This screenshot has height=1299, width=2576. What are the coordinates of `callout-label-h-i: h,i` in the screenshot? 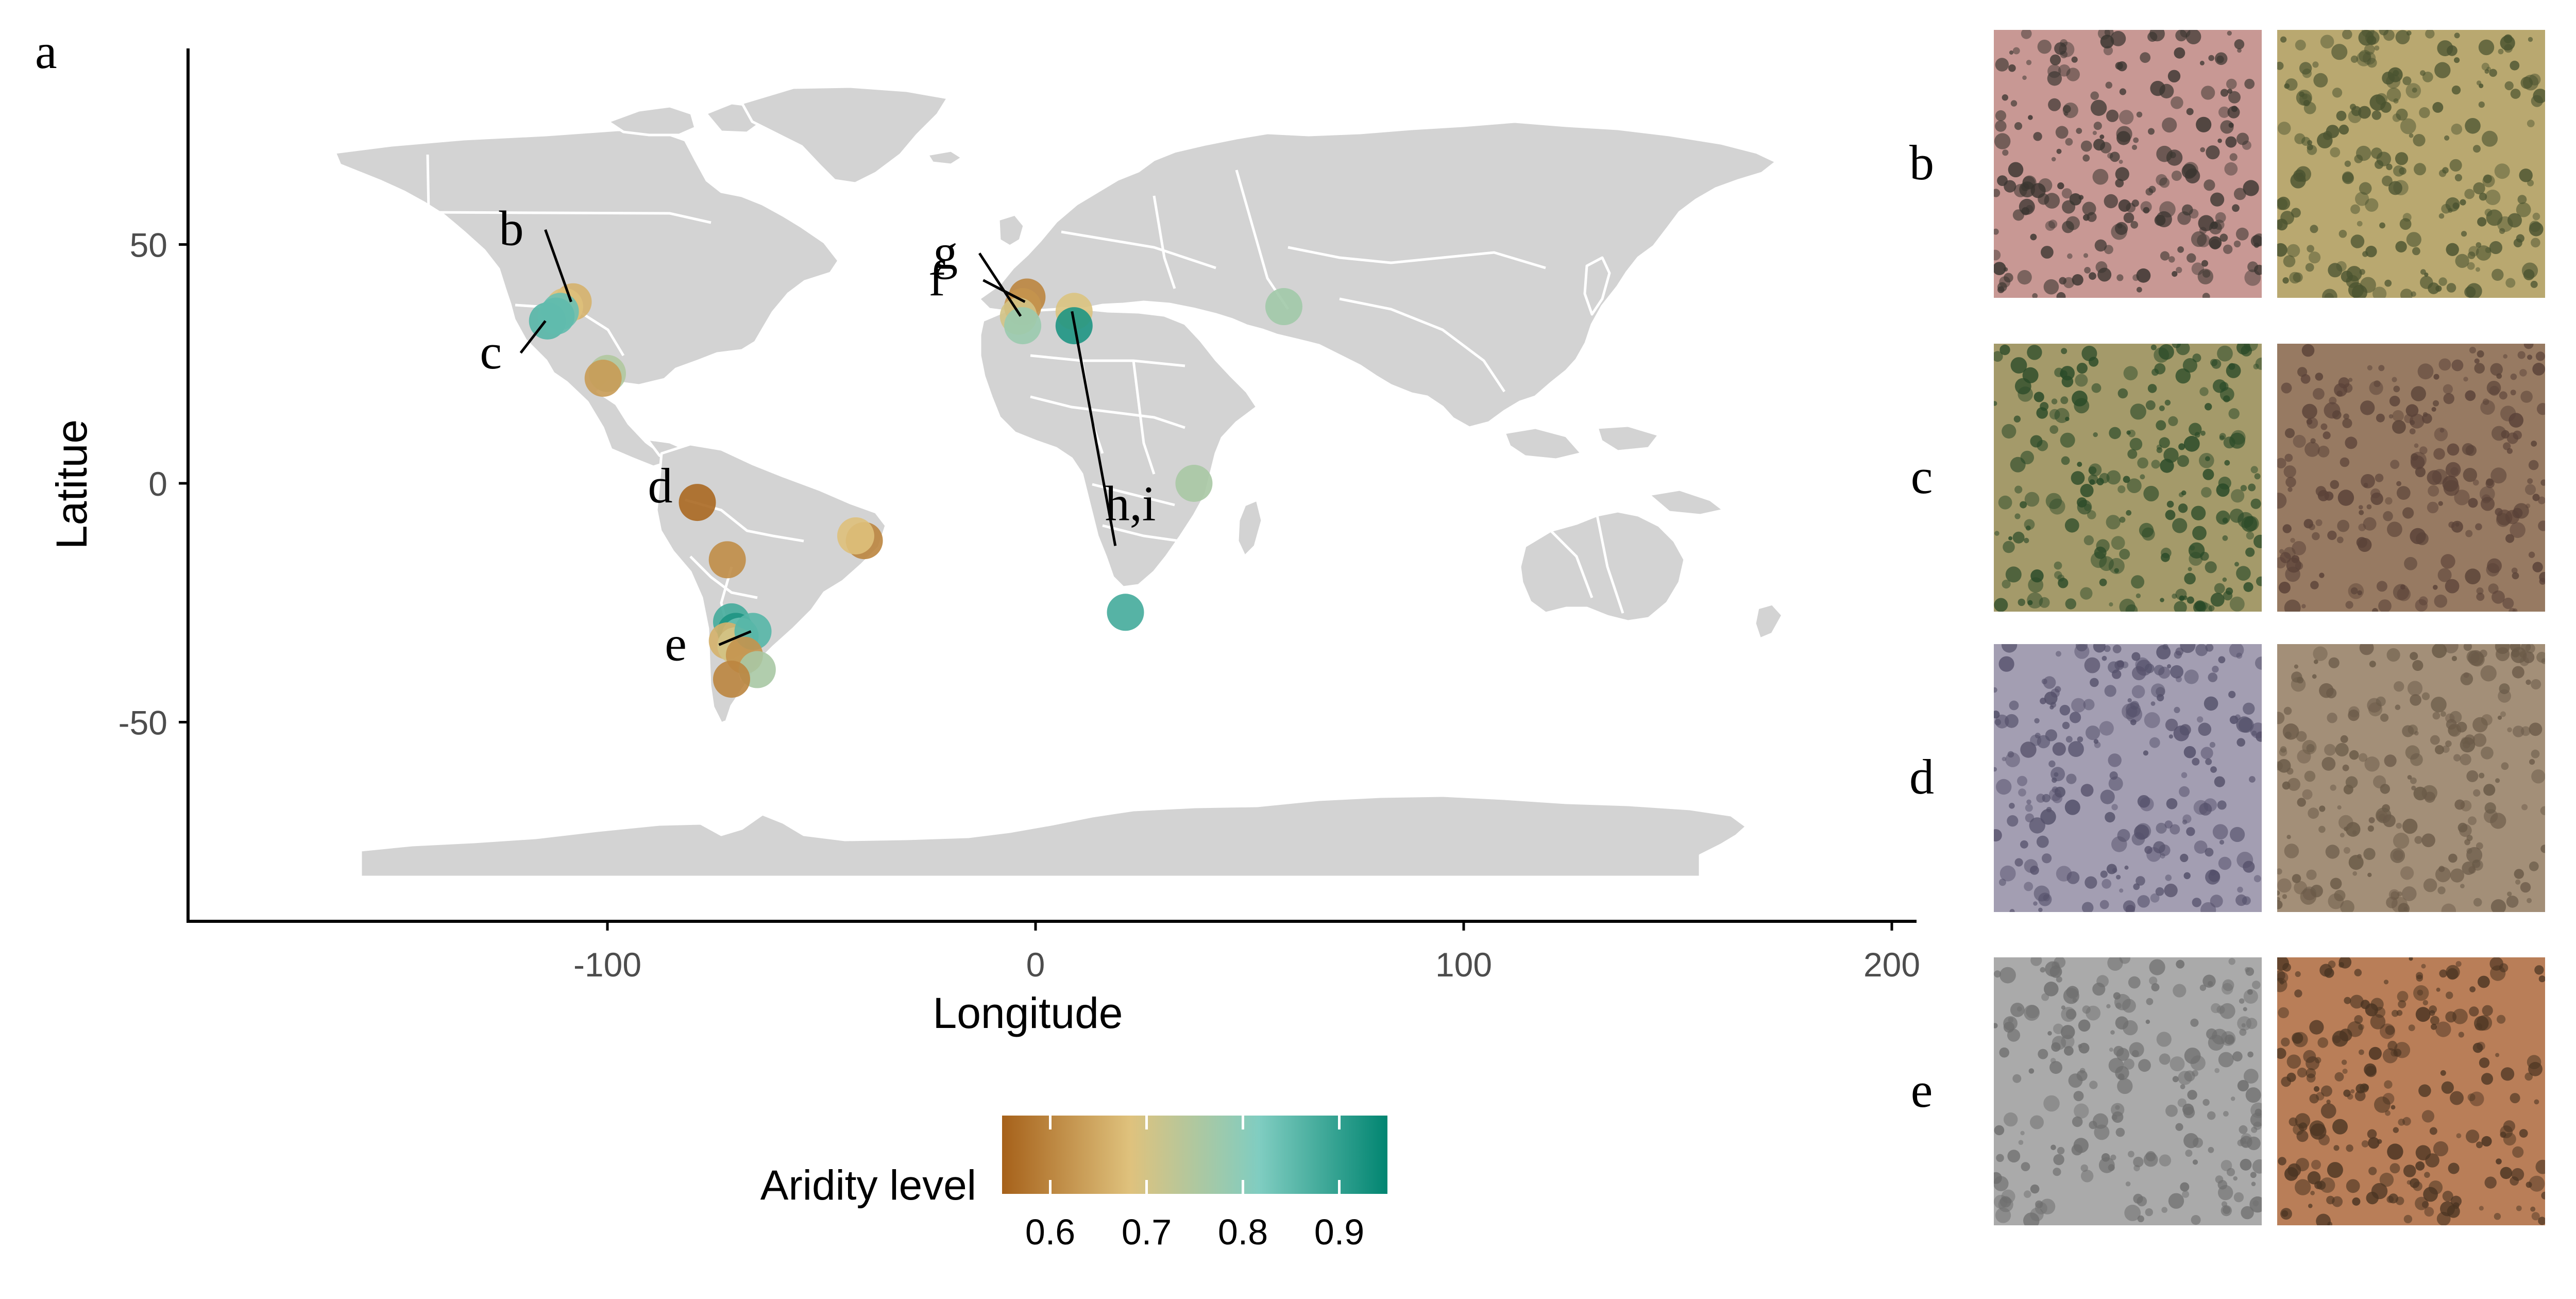 It's located at (1130, 503).